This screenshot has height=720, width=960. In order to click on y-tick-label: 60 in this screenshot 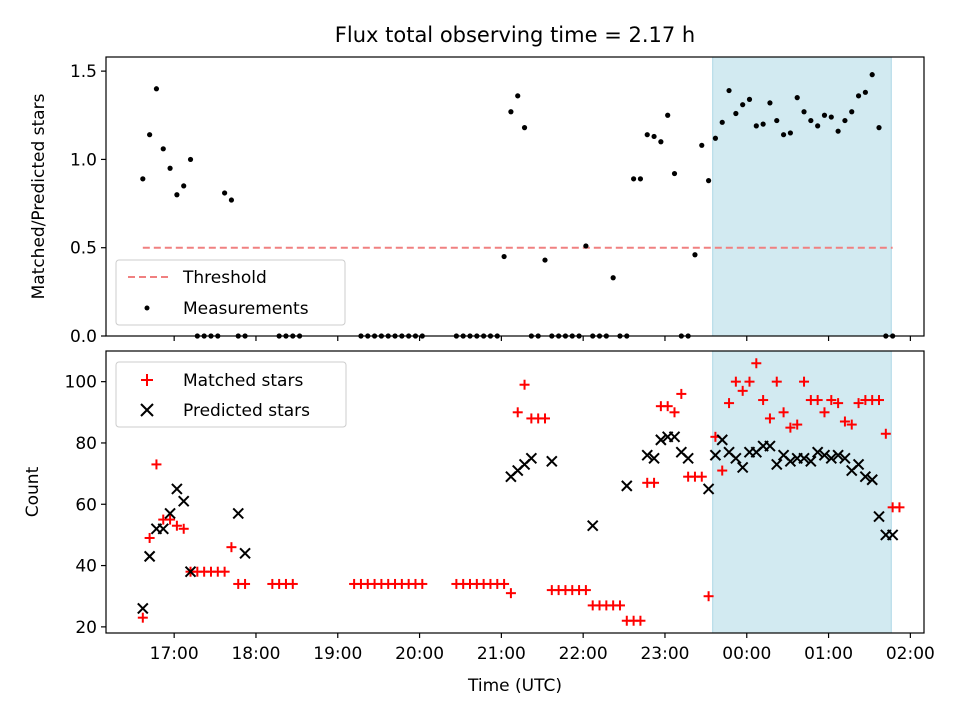, I will do `click(86, 505)`.